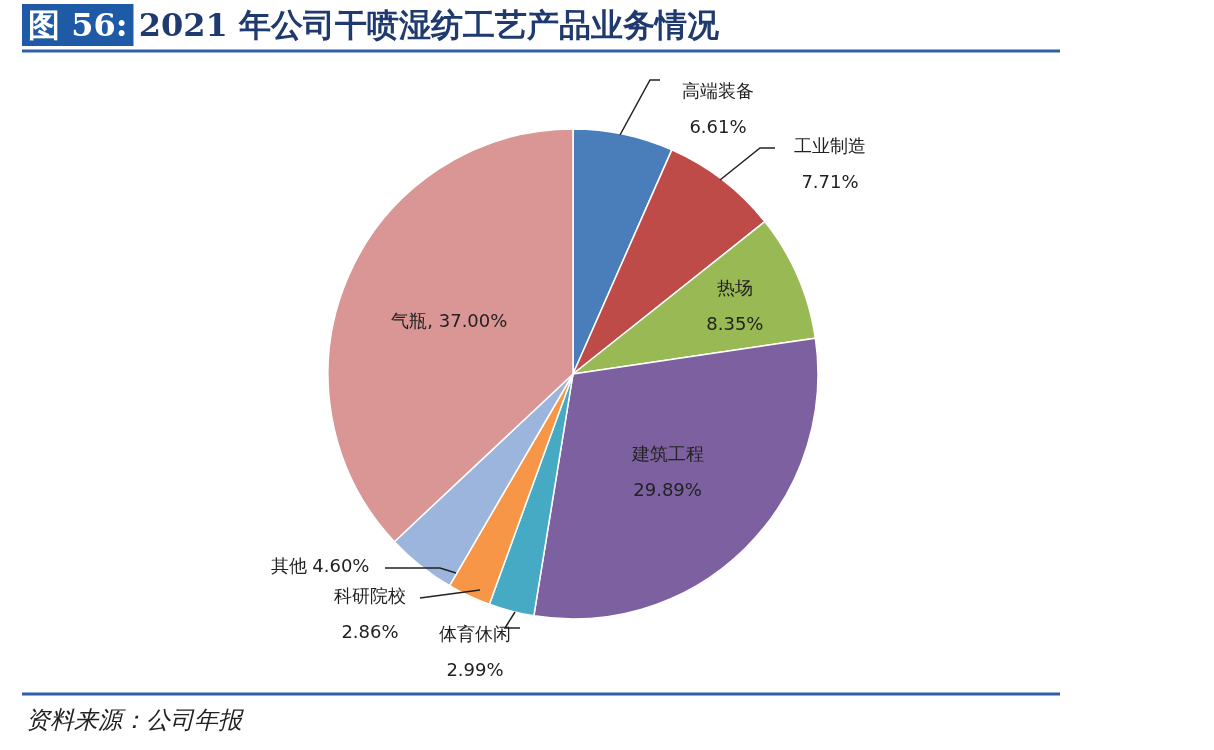 The height and width of the screenshot is (750, 1214). Describe the element at coordinates (830, 145) in the screenshot. I see `slice-label: 工业制造` at that location.